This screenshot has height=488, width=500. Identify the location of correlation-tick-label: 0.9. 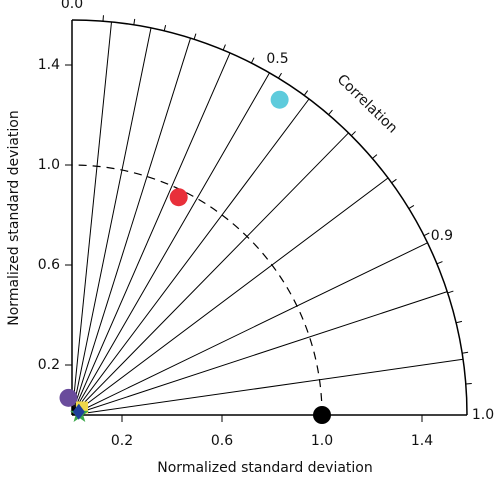
(442, 236).